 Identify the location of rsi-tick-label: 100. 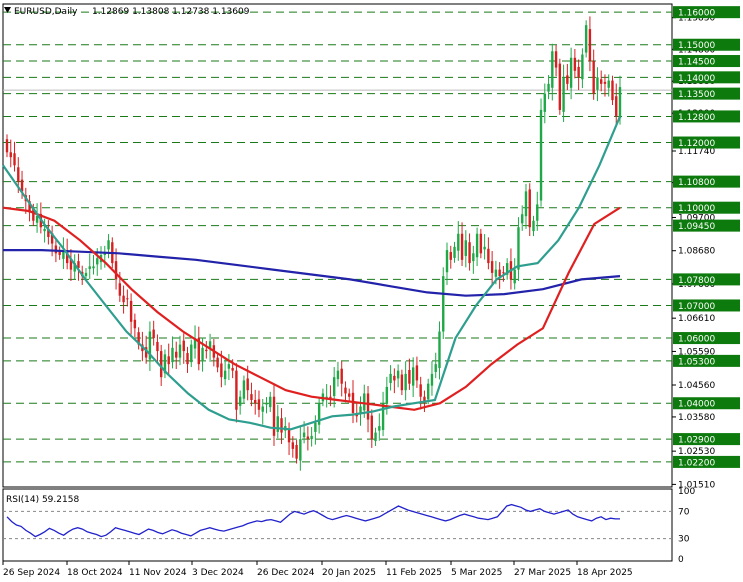
(686, 492).